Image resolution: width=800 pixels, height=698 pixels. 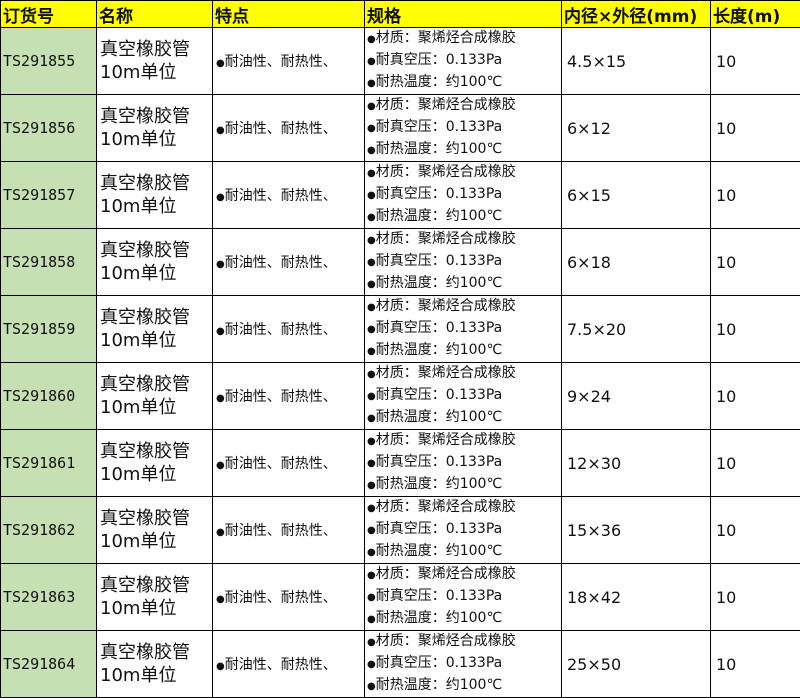 What do you see at coordinates (49, 664) in the screenshot?
I see `order-code-cell: TS291864` at bounding box center [49, 664].